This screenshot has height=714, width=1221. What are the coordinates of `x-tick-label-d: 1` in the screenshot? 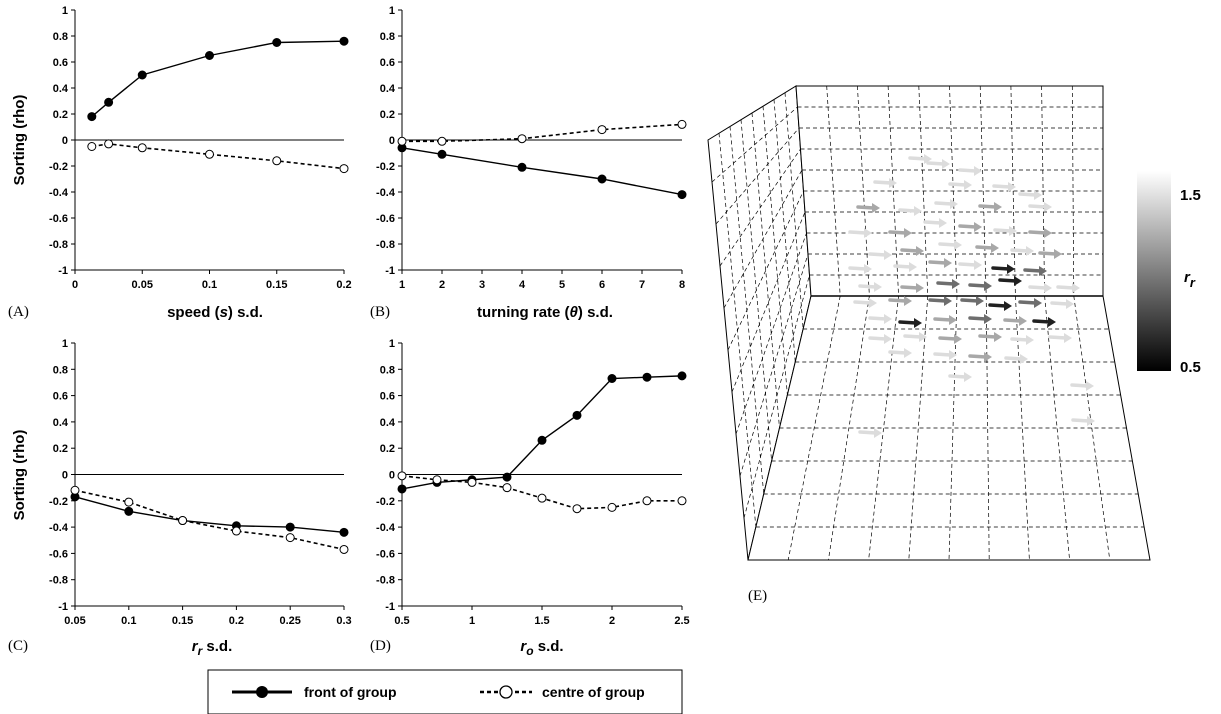 It's located at (472, 621).